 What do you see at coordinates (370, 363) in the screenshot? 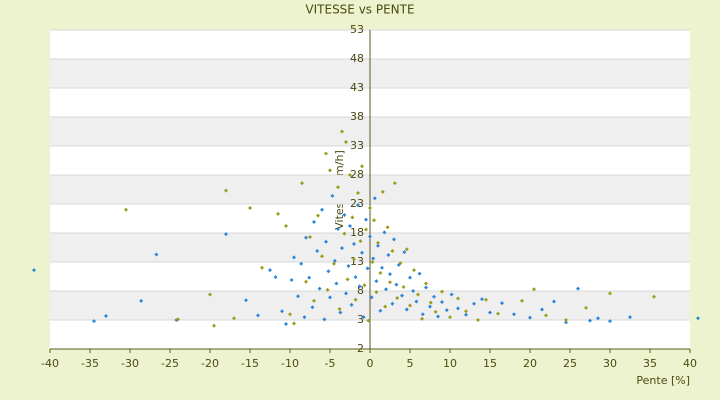
I see `x-tick-label: 0` at bounding box center [370, 363].